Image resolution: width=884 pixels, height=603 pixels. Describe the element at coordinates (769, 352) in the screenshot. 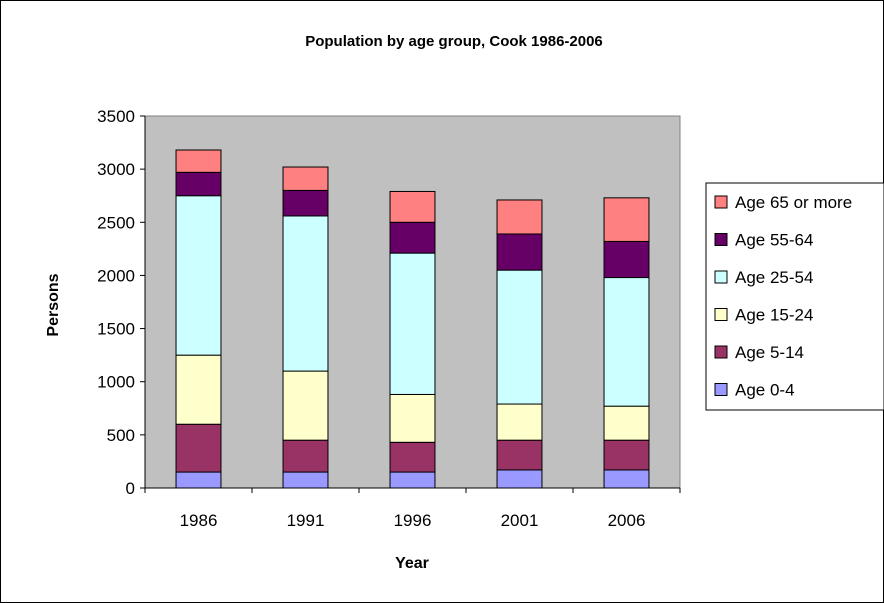

I see `legend-label: Age 5-14` at that location.